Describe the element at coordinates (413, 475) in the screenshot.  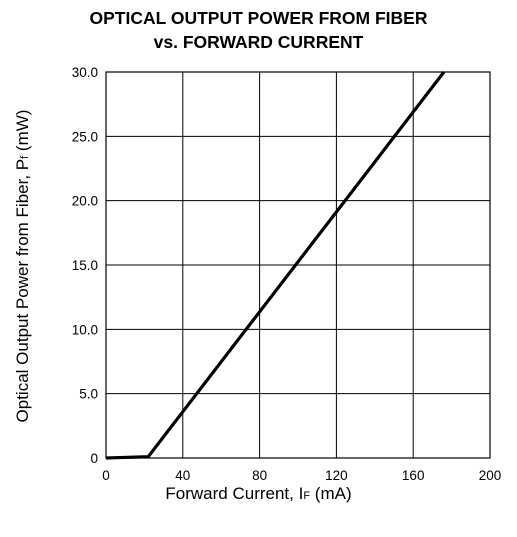
I see `x-tick-label-4: 160` at that location.